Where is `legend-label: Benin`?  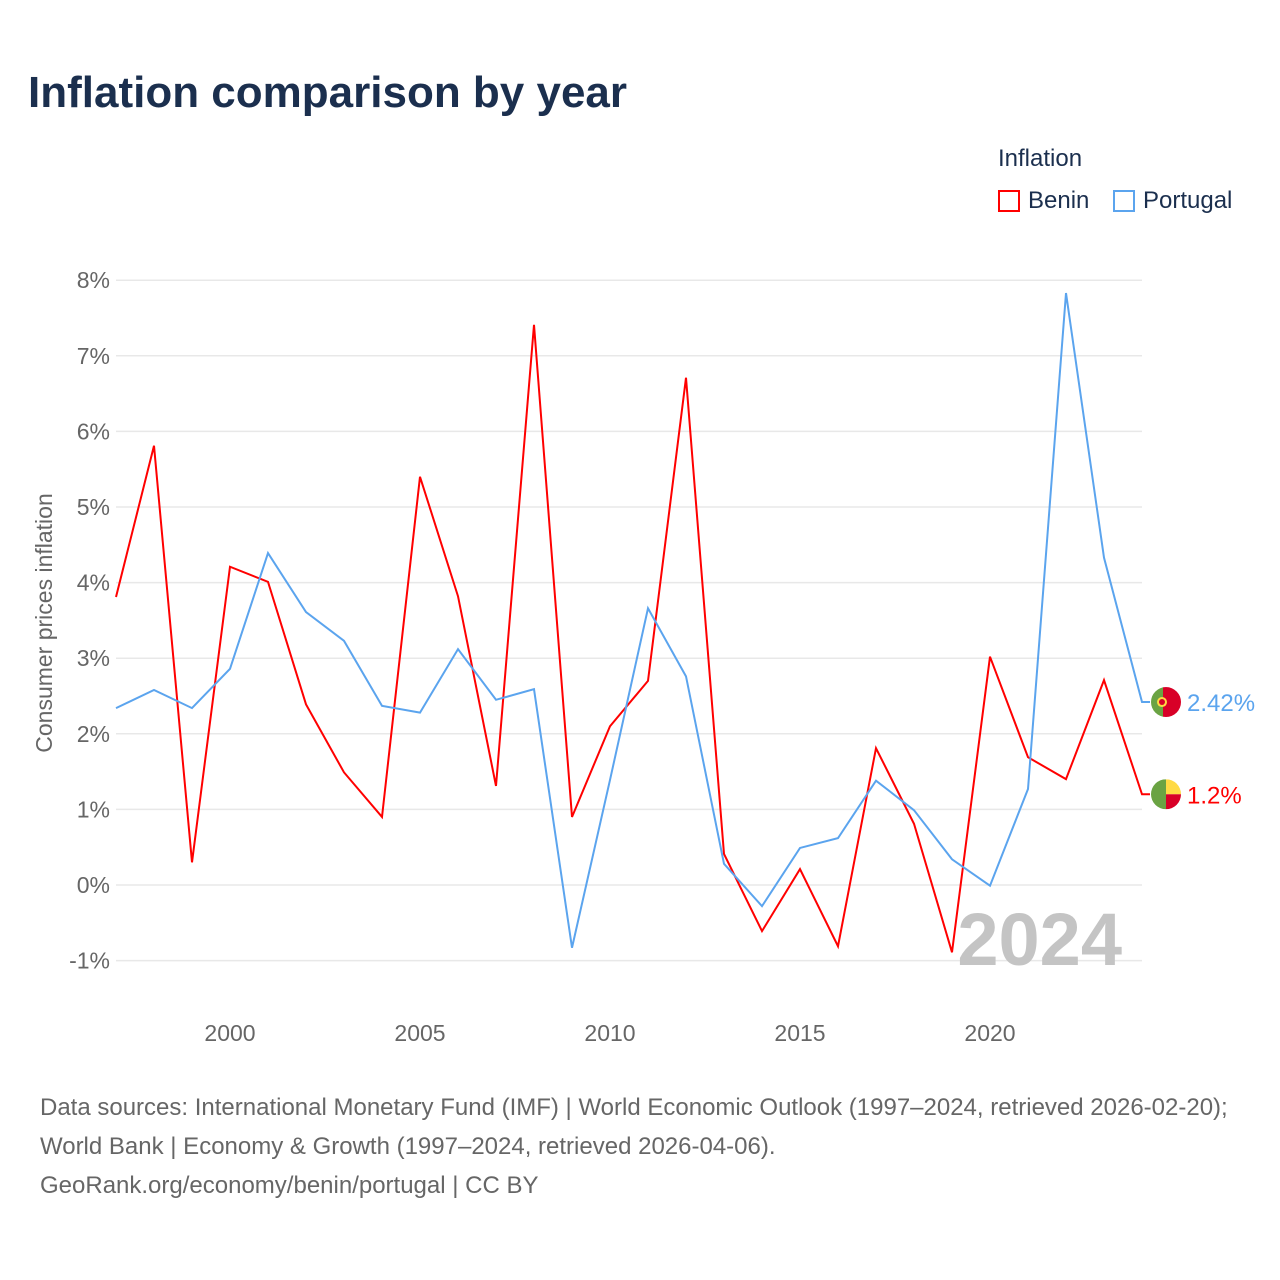 legend-label: Benin is located at coordinates (1059, 200).